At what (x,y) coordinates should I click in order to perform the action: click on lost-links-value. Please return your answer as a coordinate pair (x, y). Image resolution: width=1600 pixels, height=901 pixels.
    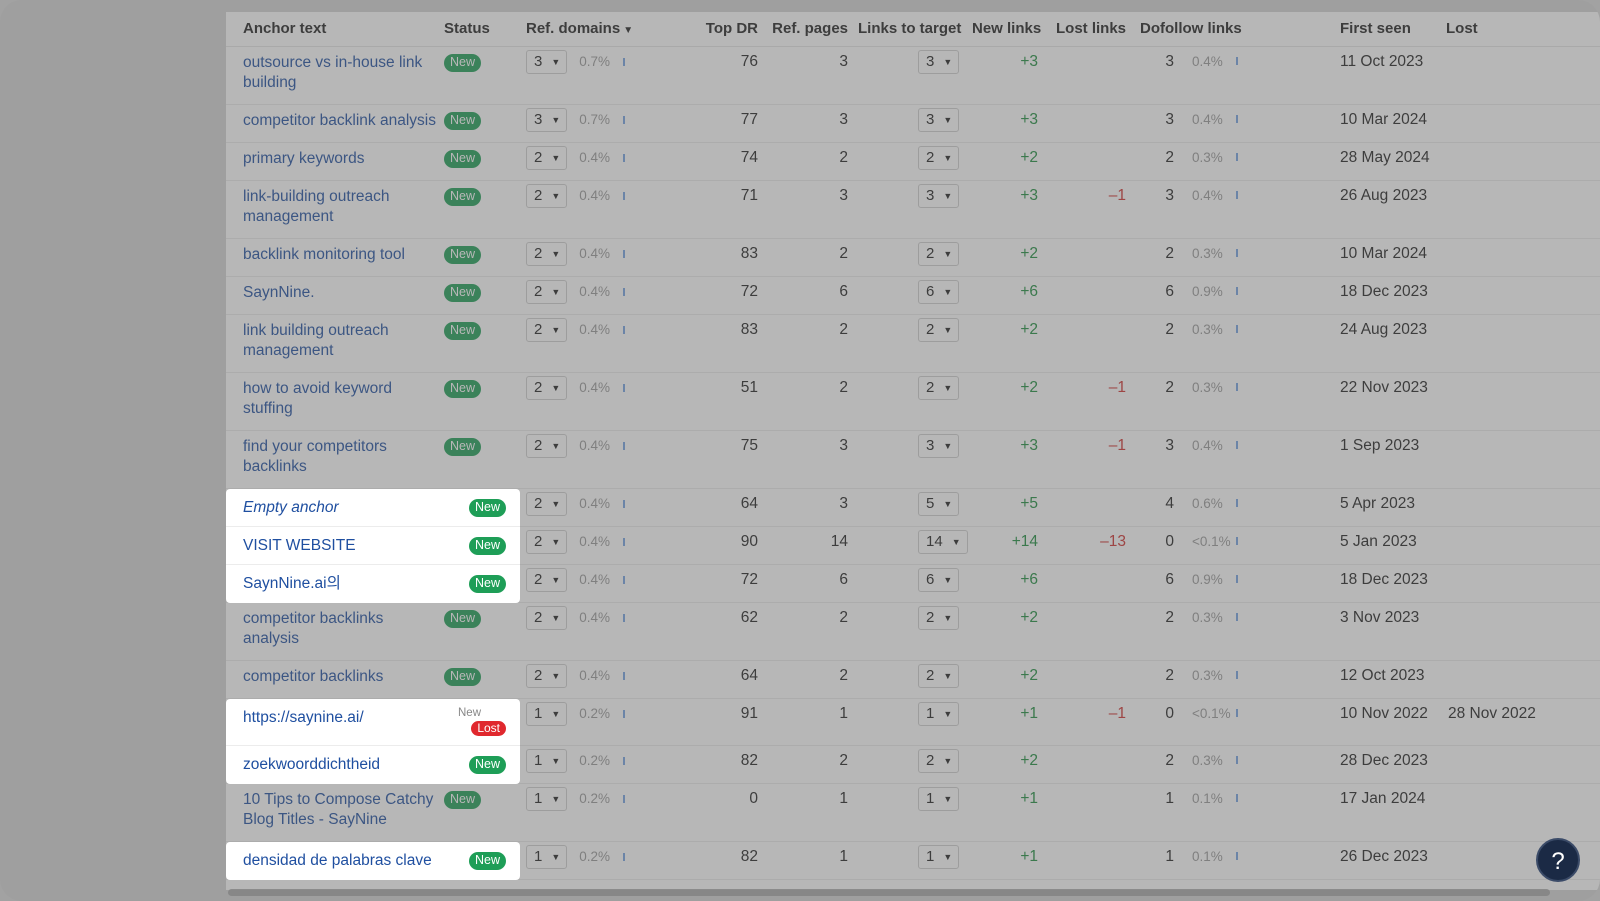
    Looking at the image, I should click on (1096, 295).